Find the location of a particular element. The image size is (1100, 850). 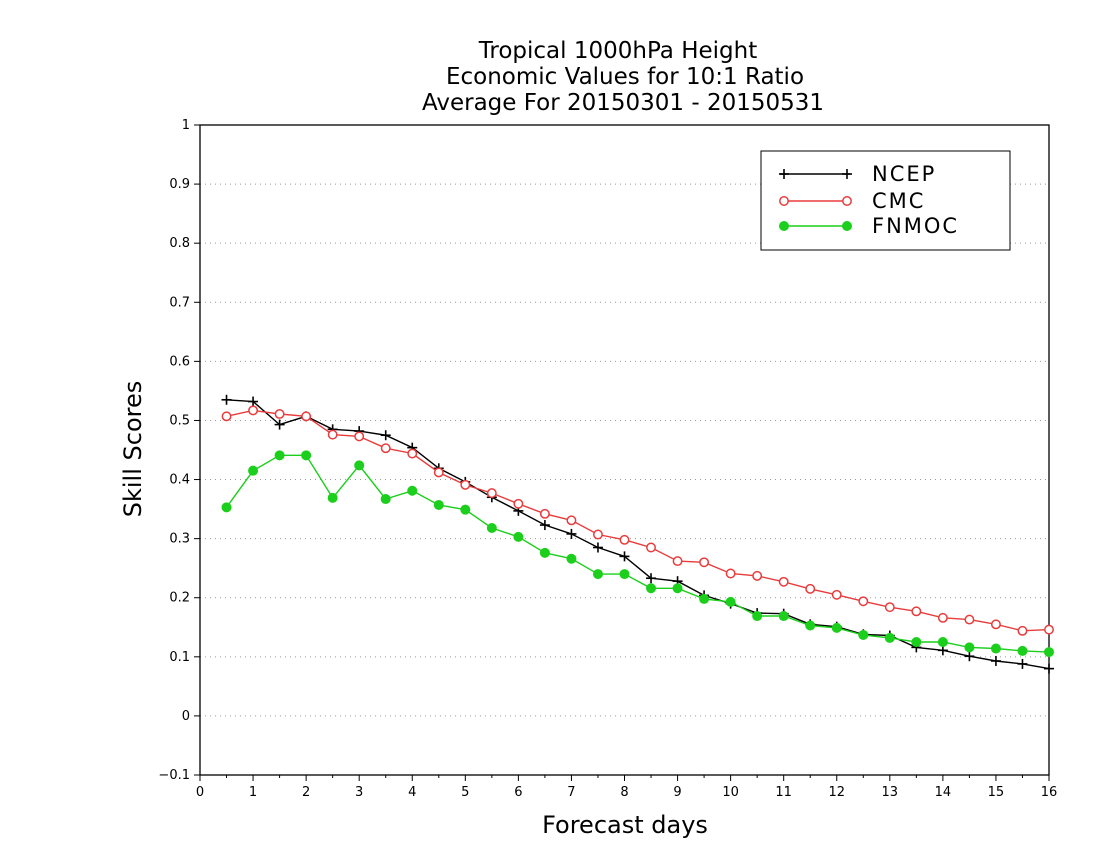

x-tick-label-10: 10 is located at coordinates (730, 792).